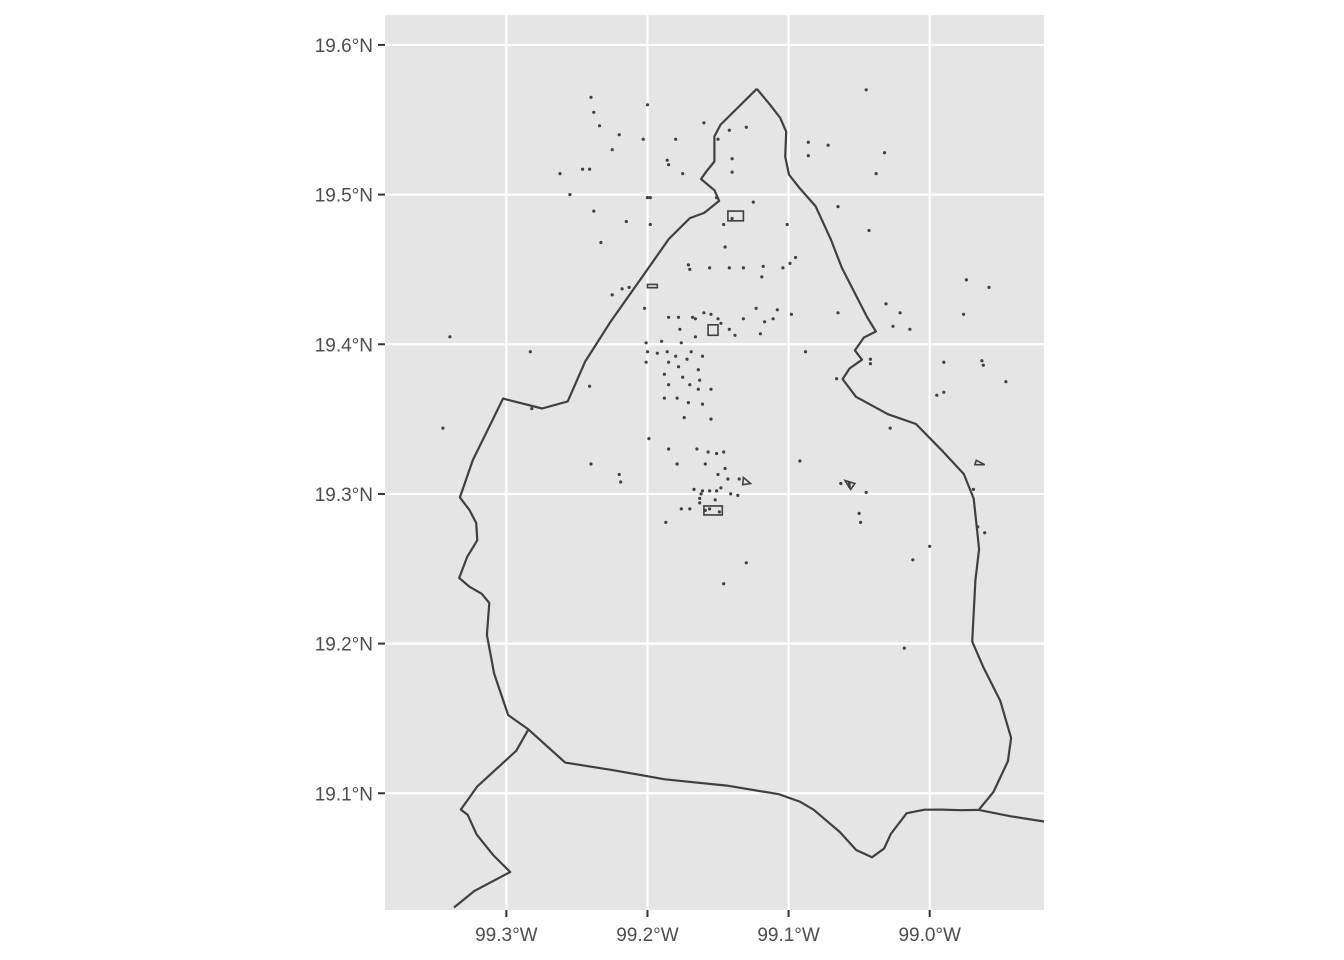 The height and width of the screenshot is (960, 1344). What do you see at coordinates (344, 794) in the screenshot?
I see `lat-tick-label: 19.1°N` at bounding box center [344, 794].